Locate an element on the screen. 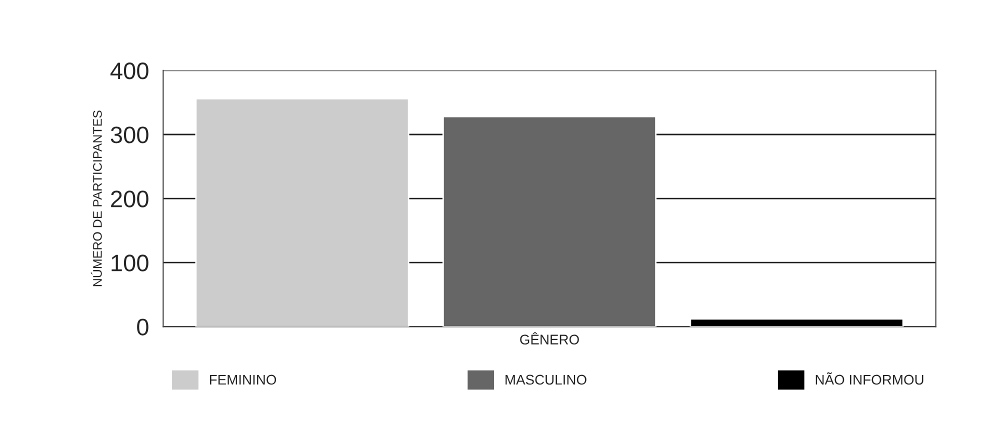 The image size is (983, 427). x-axis-title: GÊNERO is located at coordinates (549, 338).